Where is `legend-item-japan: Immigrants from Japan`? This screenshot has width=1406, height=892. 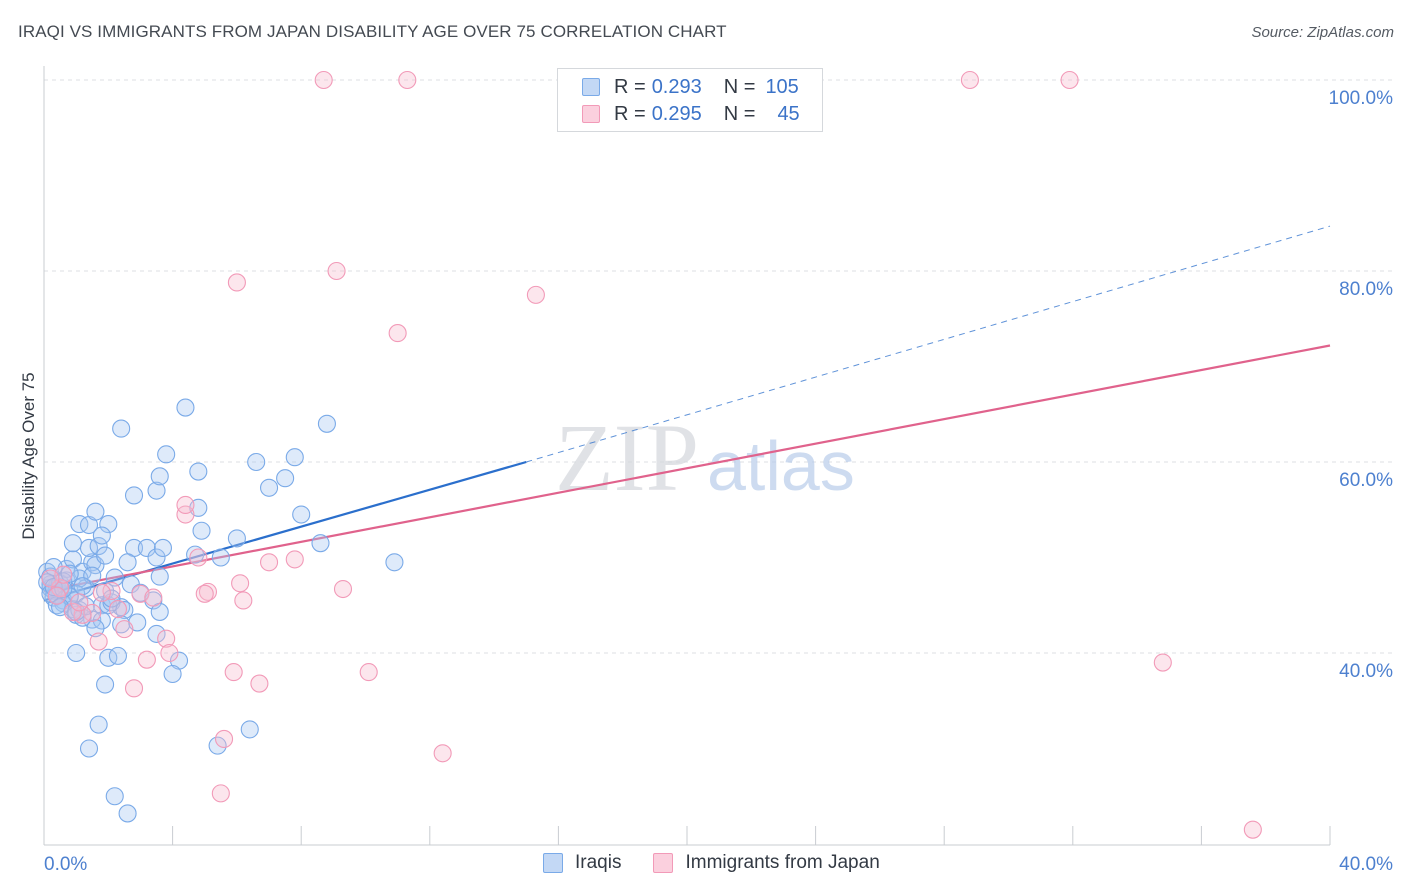 legend-item-japan: Immigrants from Japan is located at coordinates (766, 863).